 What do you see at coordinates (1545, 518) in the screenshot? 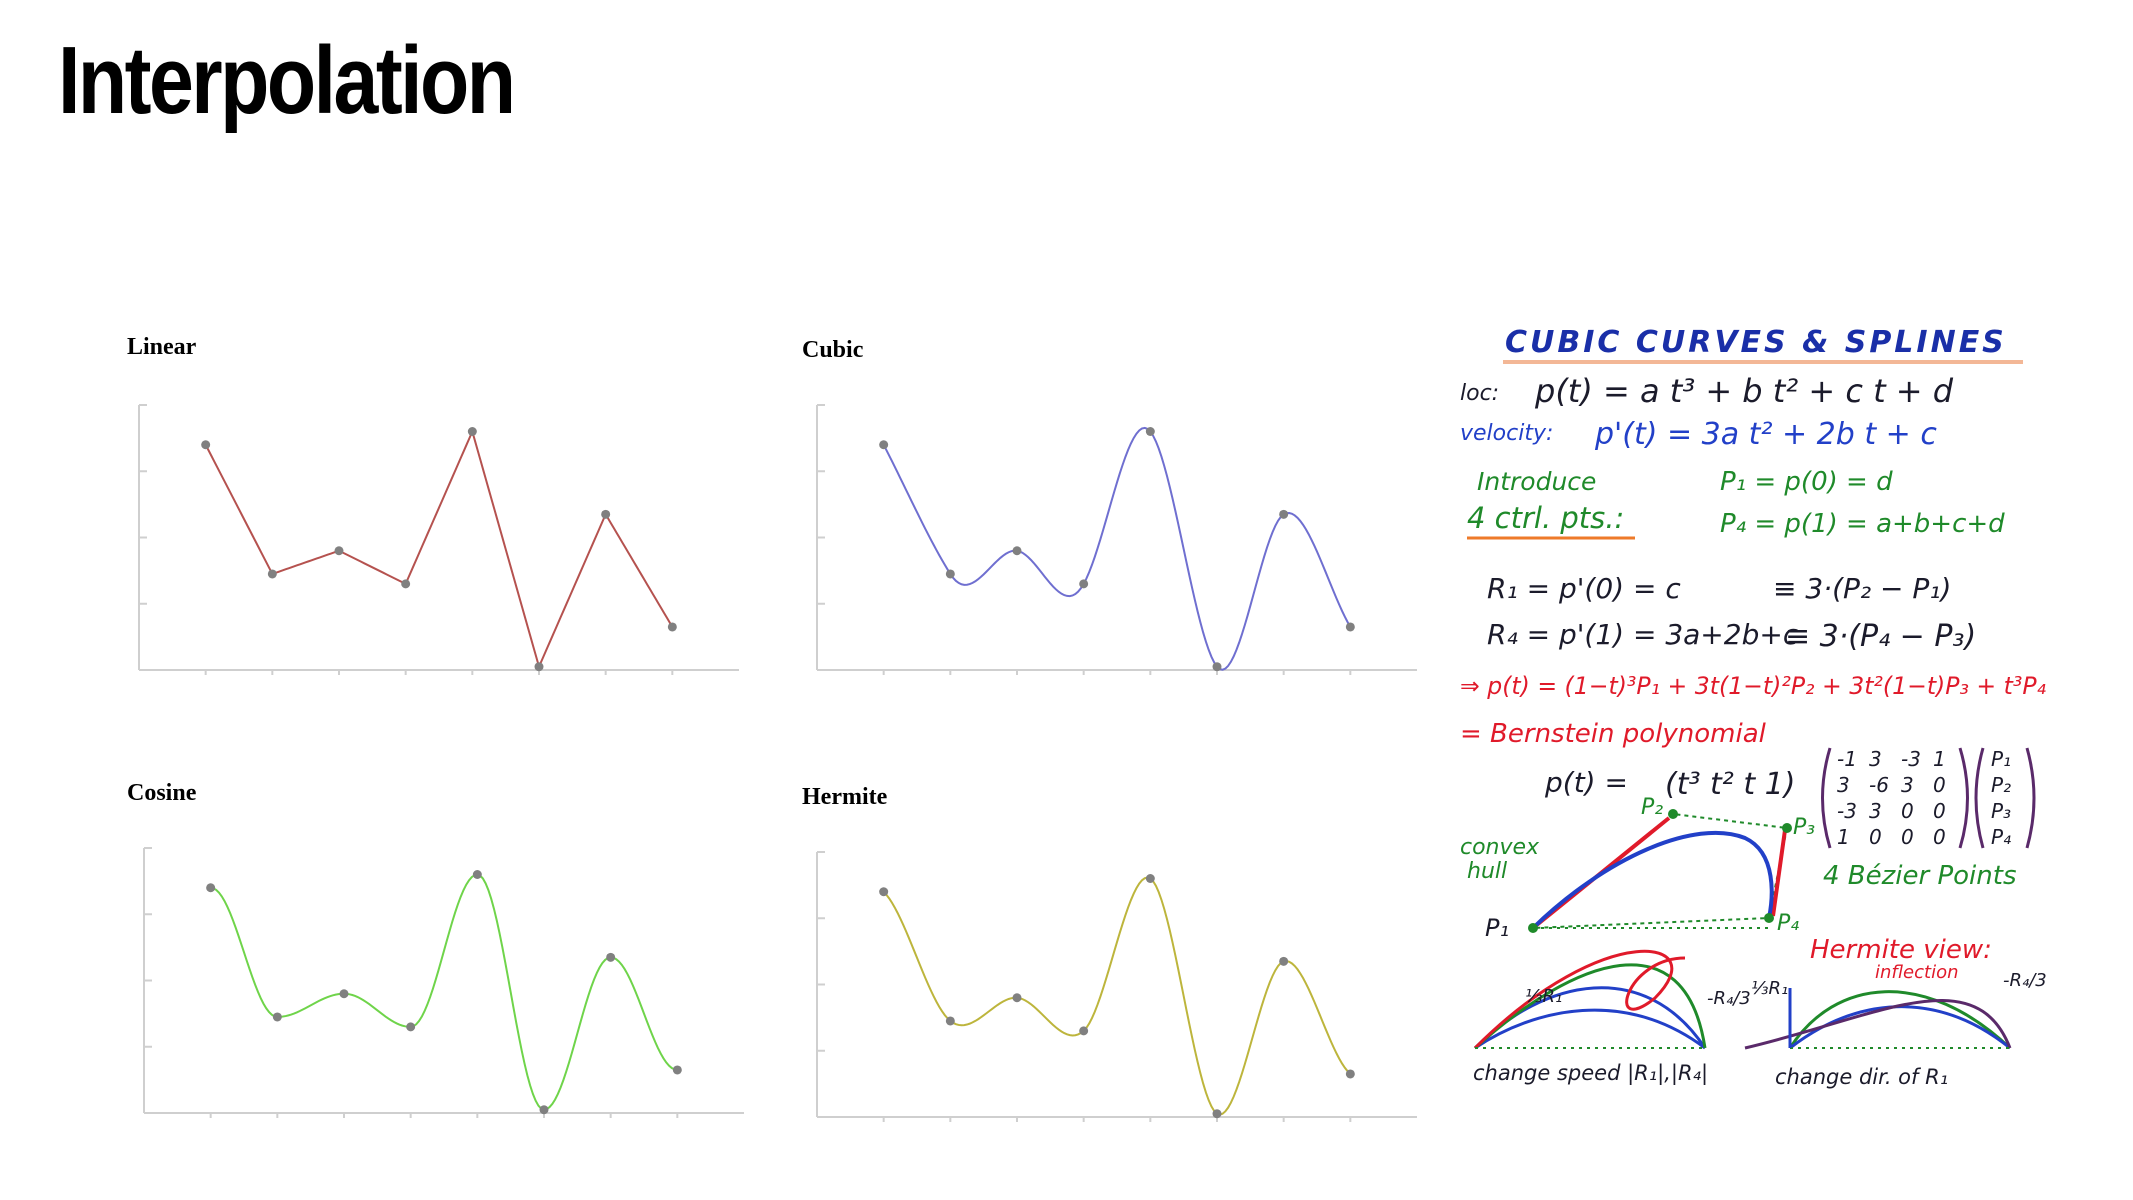
I see `ctrl-pts-text: 4 ctrl. pts.:` at bounding box center [1545, 518].